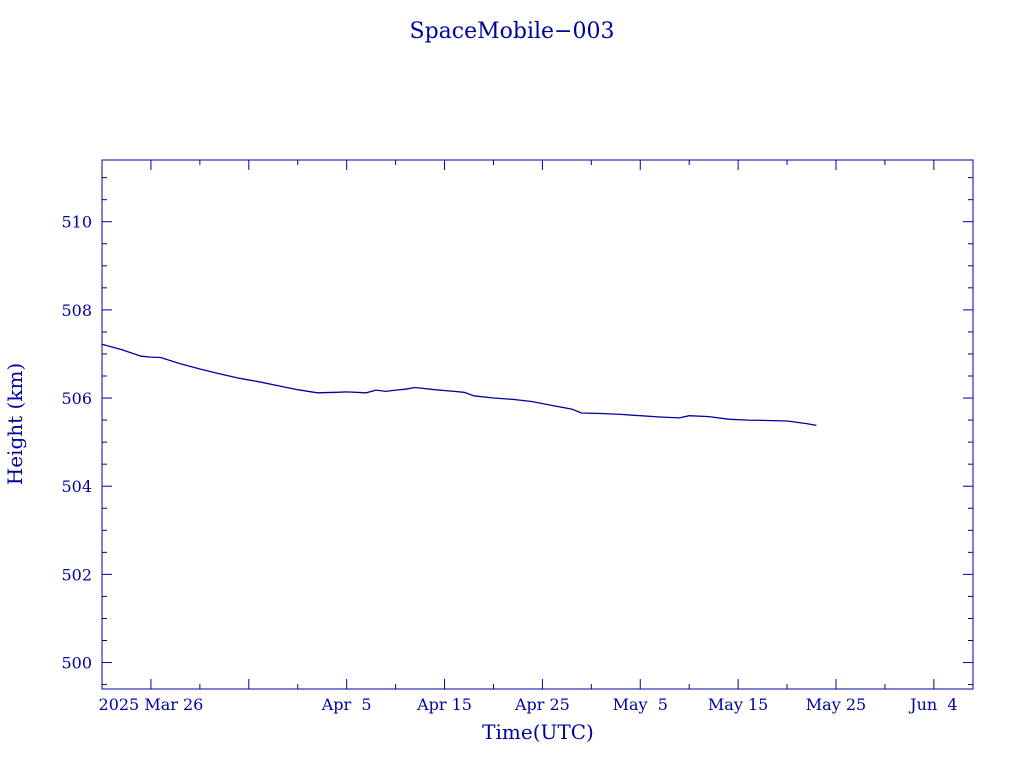 The height and width of the screenshot is (768, 1024). Describe the element at coordinates (538, 732) in the screenshot. I see `x-axis-label: Time(UTC)` at that location.